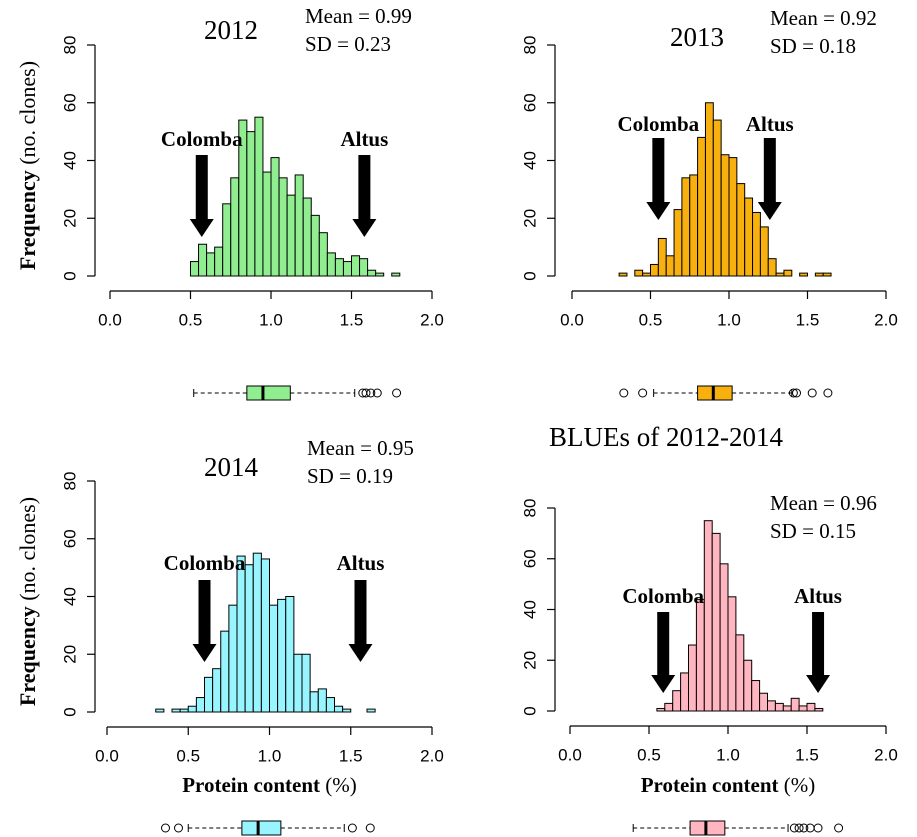 The width and height of the screenshot is (917, 837). I want to click on x-tick-label: 2.0, so click(886, 754).